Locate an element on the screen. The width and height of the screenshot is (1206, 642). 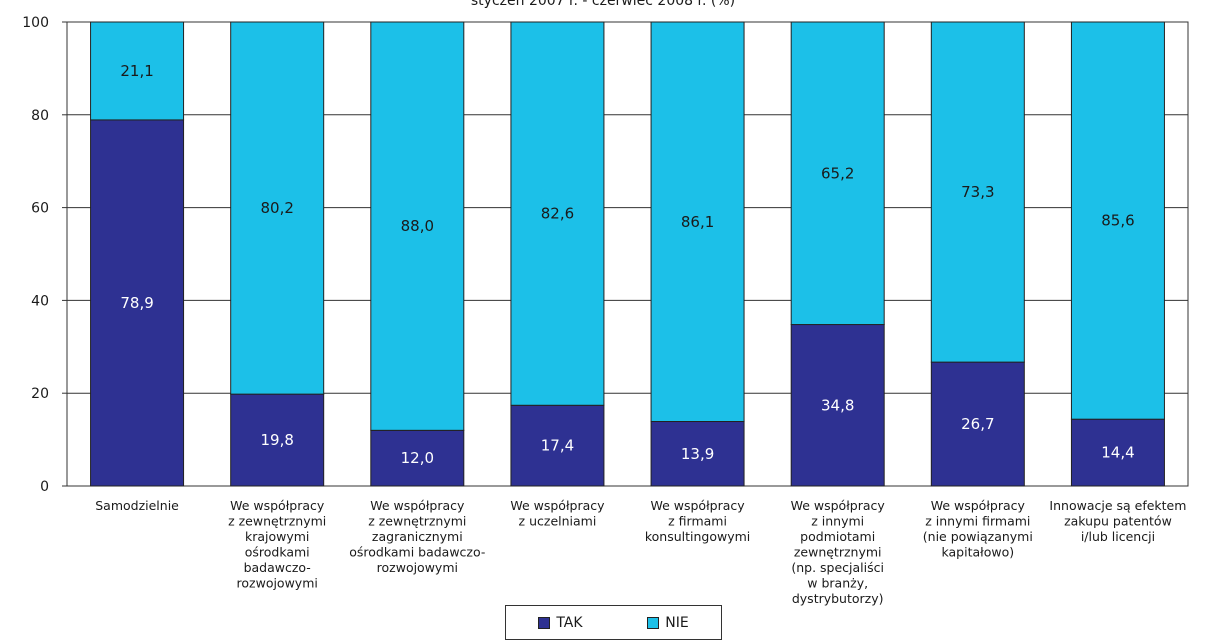
data-label-tak: 13,9 is located at coordinates (697, 454).